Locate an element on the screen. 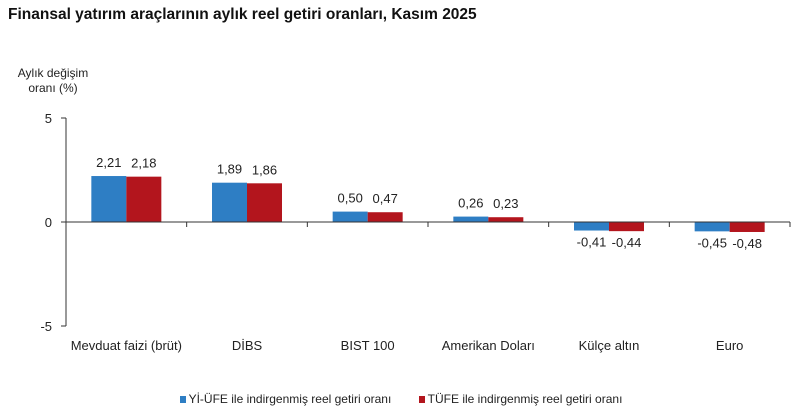  y-axis-label: Aylık değişim oranı (%) is located at coordinates (53, 80).